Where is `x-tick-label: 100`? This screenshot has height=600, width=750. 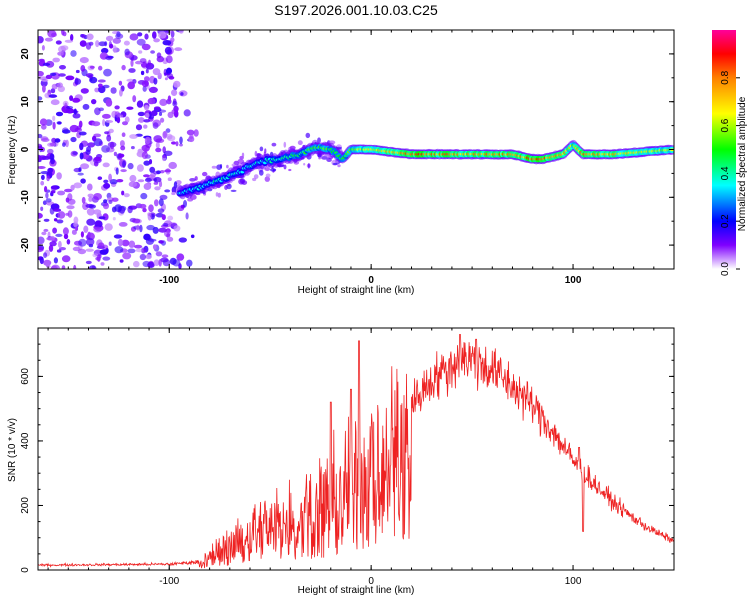 x-tick-label: 100 is located at coordinates (573, 280).